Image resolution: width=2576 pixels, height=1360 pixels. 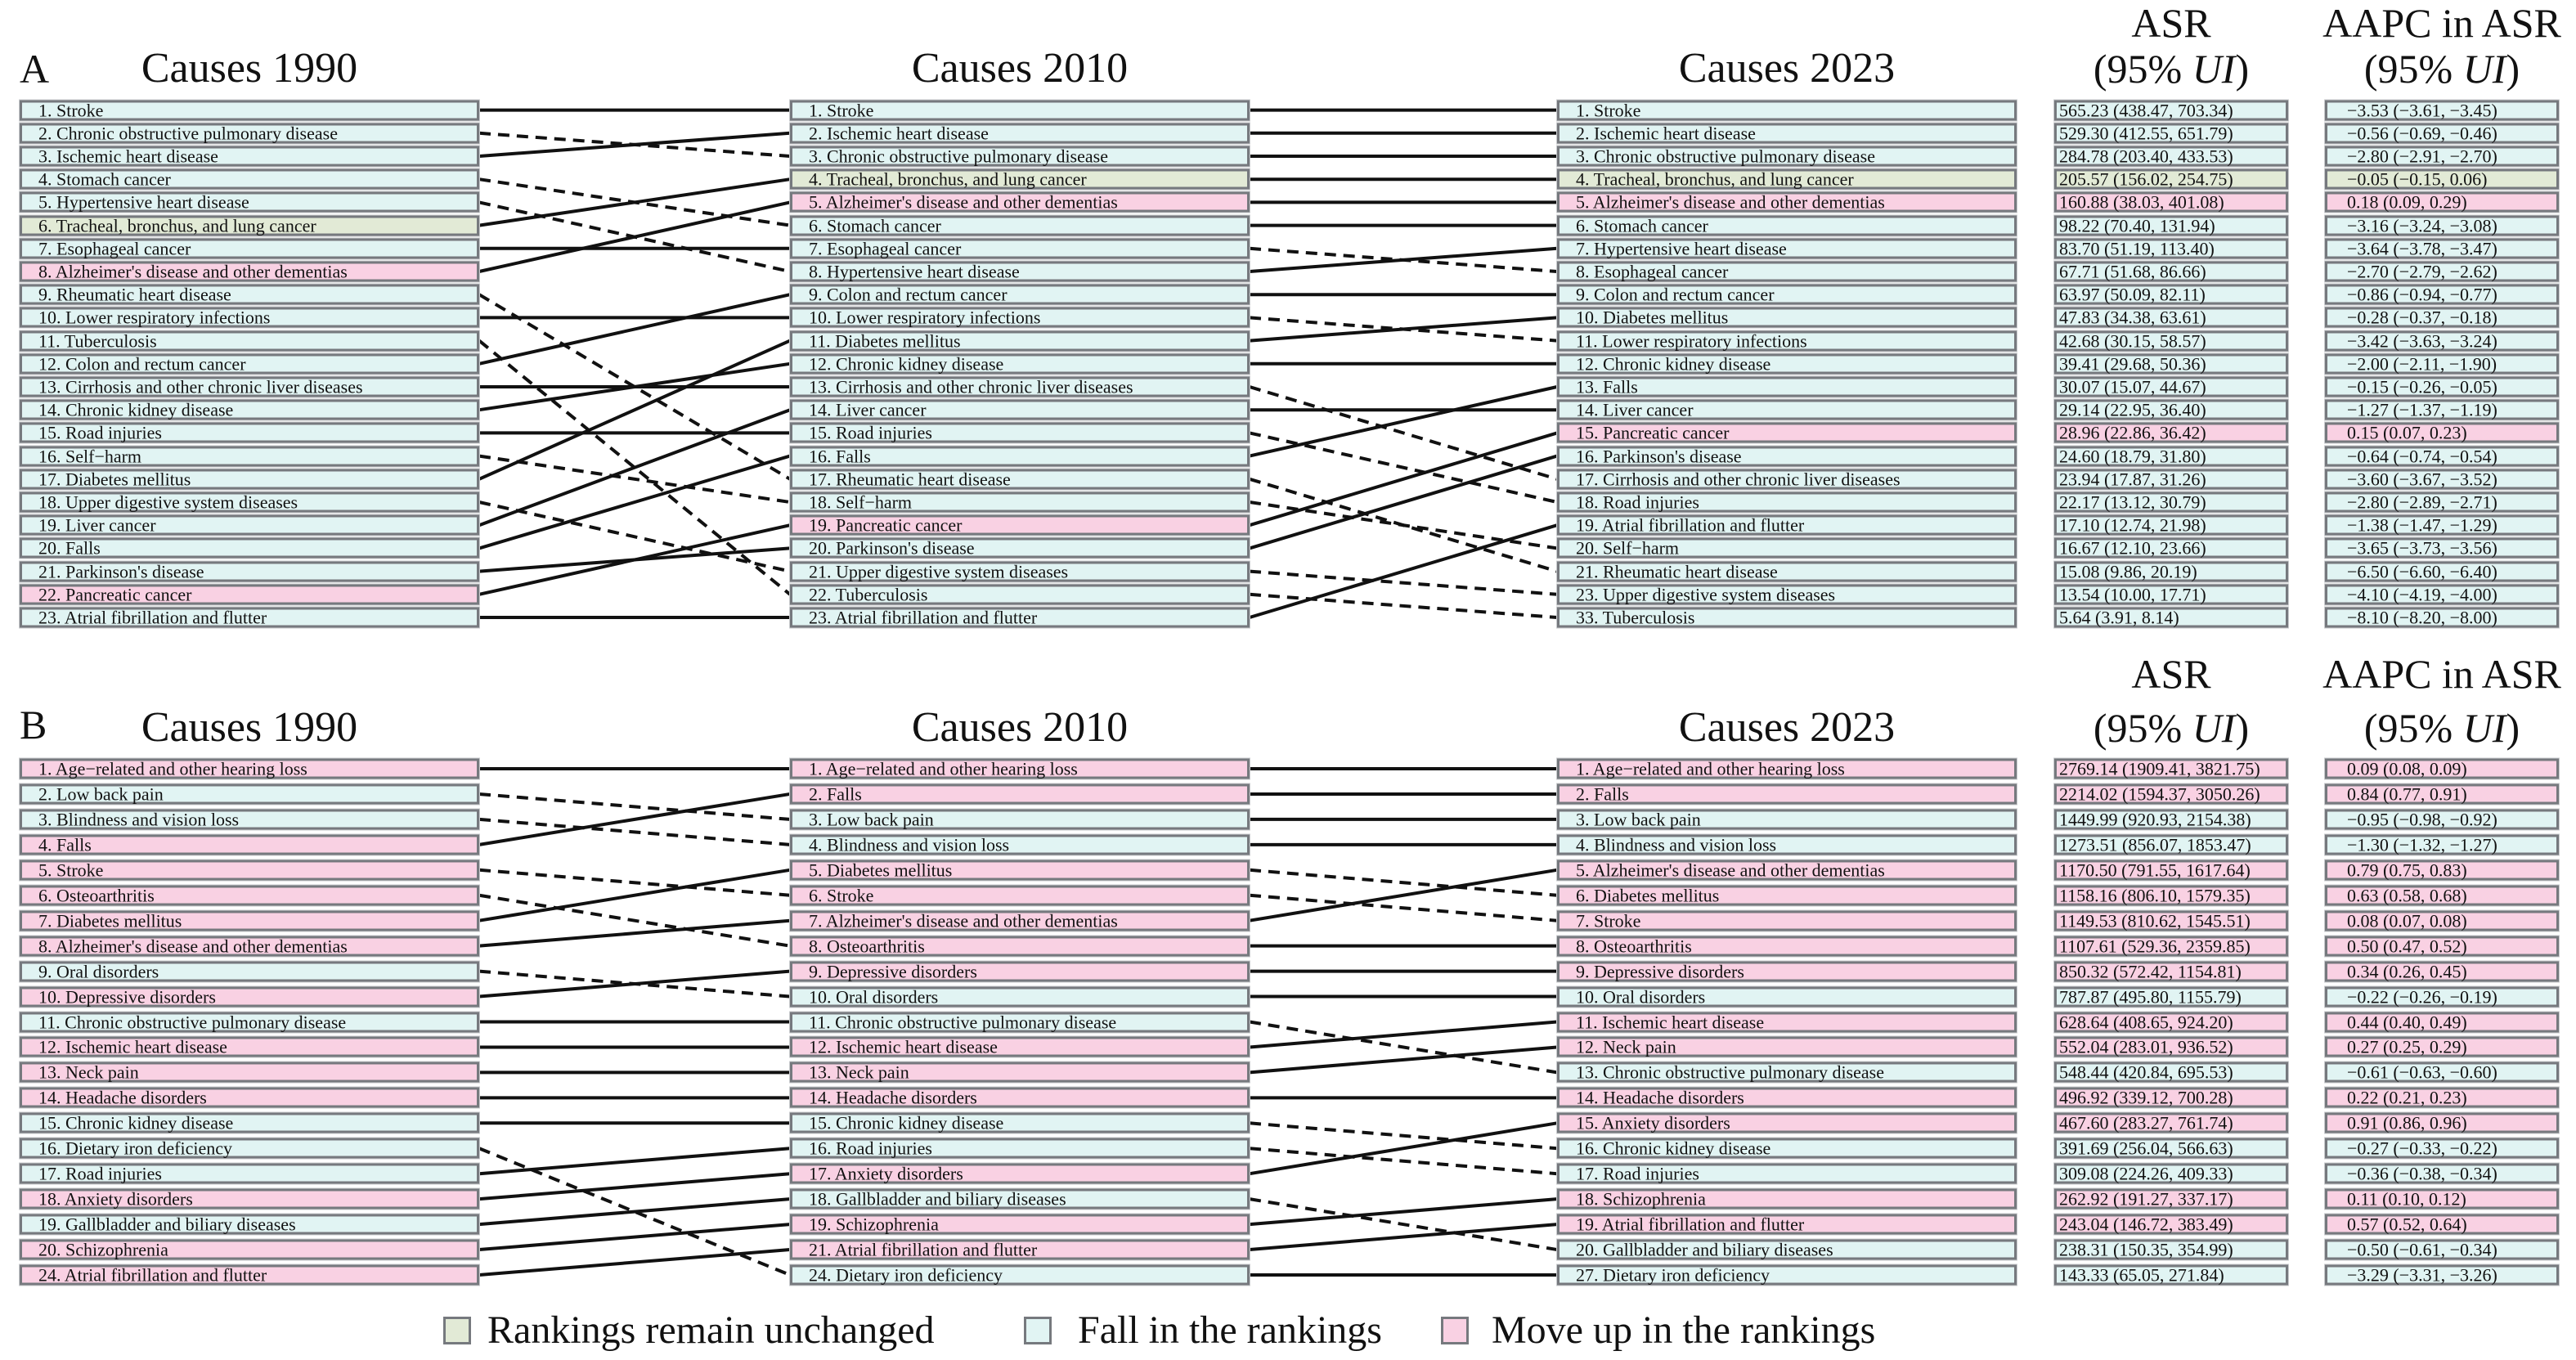 I want to click on asr-value: 29.14 (22.95, 36.40), so click(x=2171, y=410).